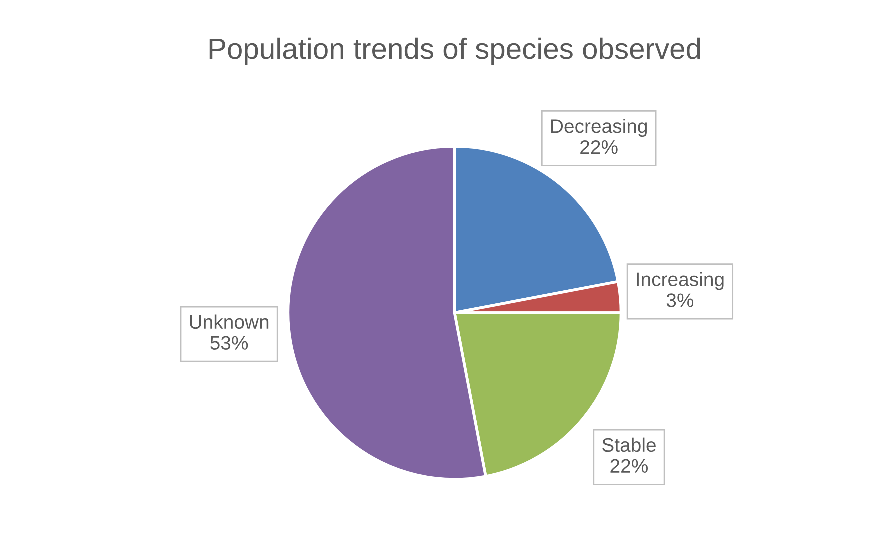 Image resolution: width=883 pixels, height=542 pixels. Describe the element at coordinates (229, 343) in the screenshot. I see `data-label: 53%` at that location.